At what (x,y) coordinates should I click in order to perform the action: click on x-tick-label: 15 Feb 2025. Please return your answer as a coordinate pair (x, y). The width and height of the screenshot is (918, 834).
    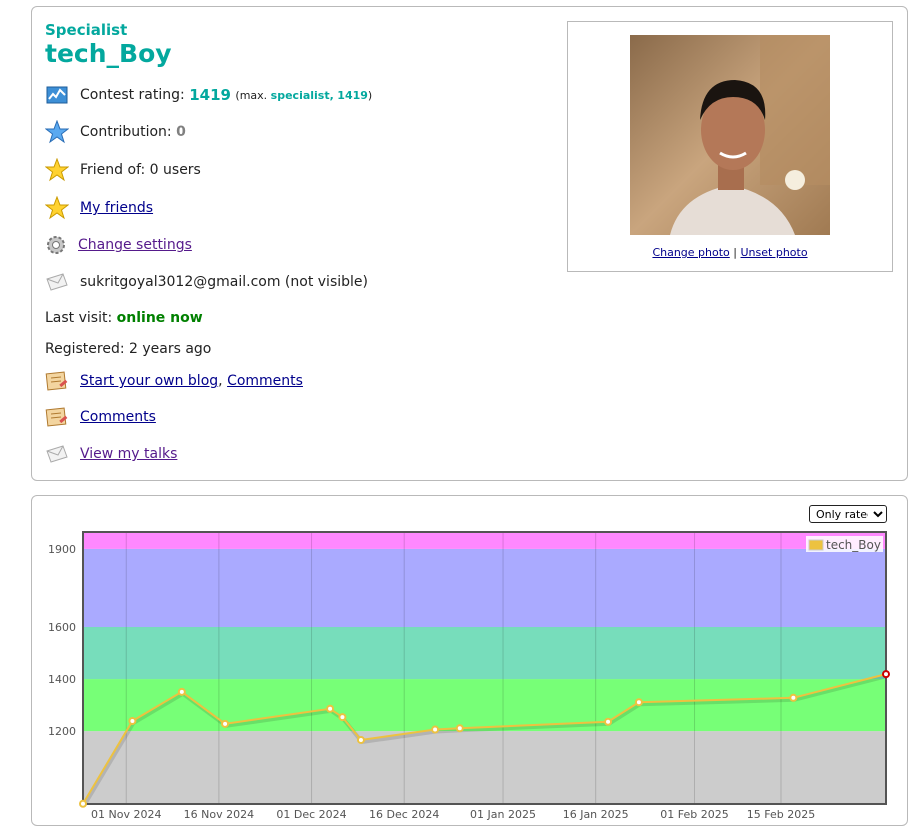
    Looking at the image, I should click on (781, 814).